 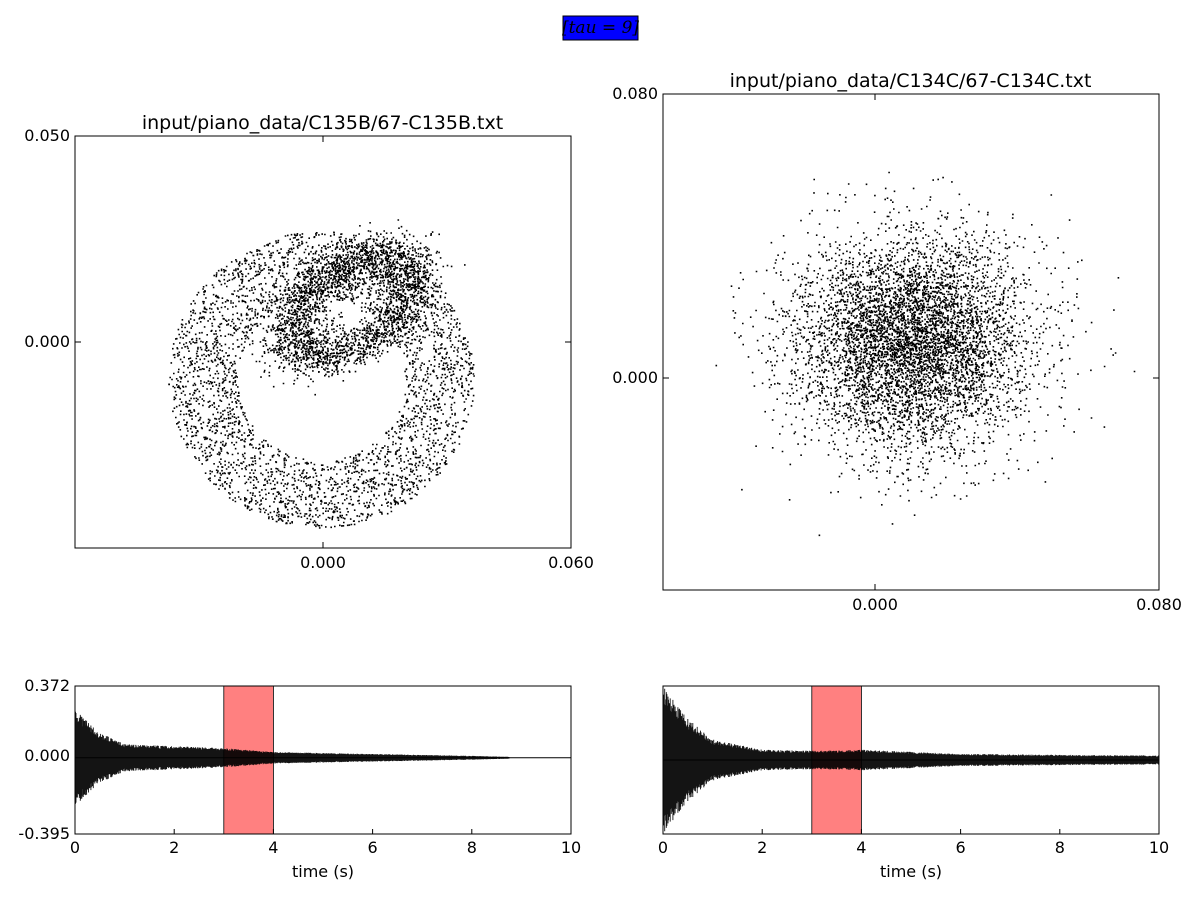 What do you see at coordinates (913, 843) in the screenshot?
I see `waveform-right-xticks: 0 2 4 6 8 10` at bounding box center [913, 843].